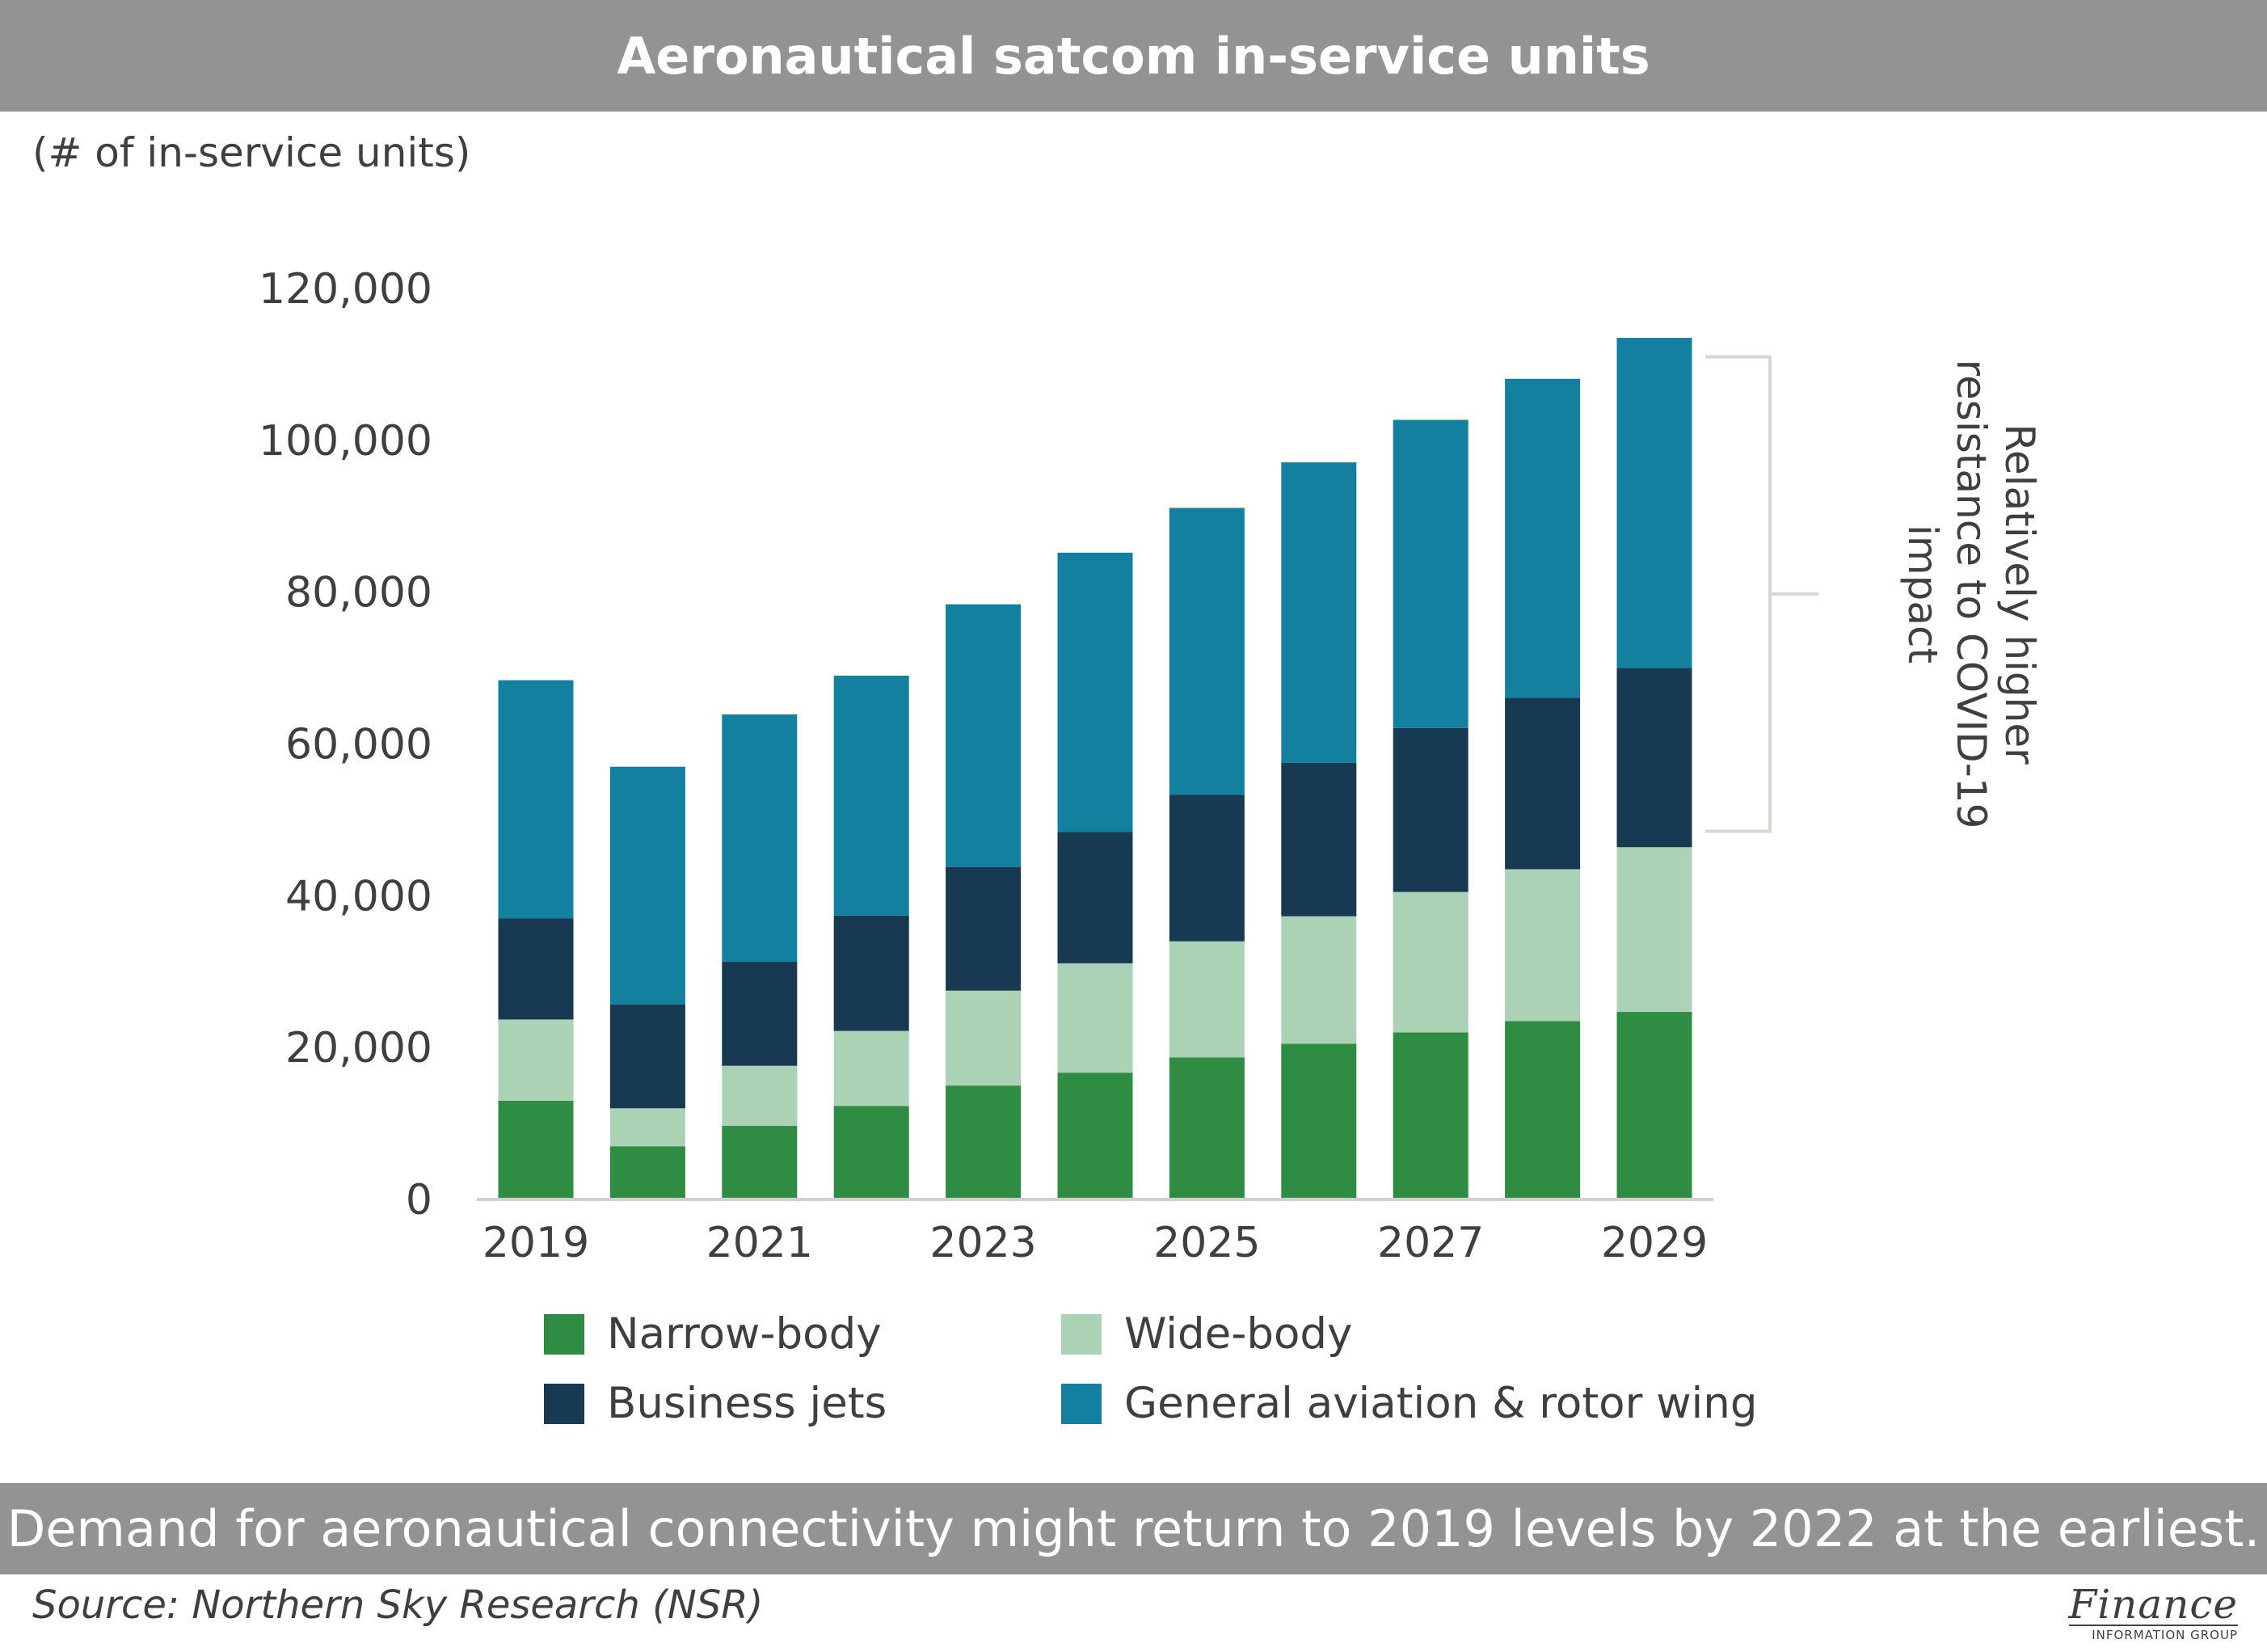 This screenshot has width=2267, height=1652. I want to click on bar-segment-wide-body-2022, so click(871, 1068).